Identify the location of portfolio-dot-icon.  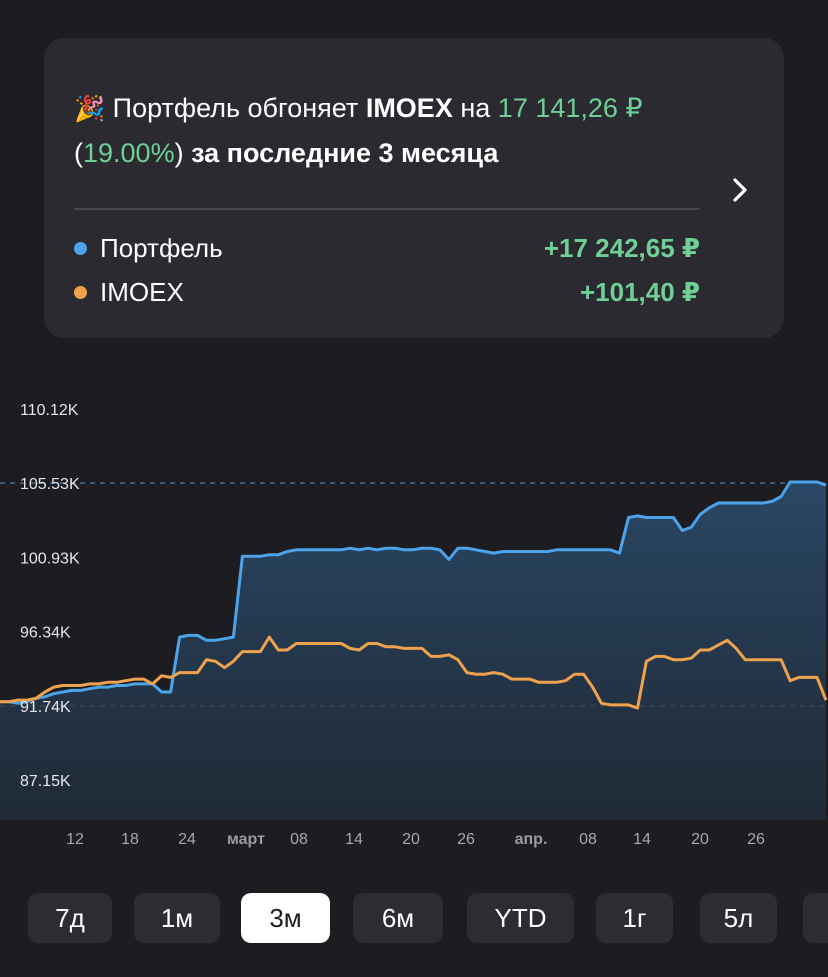
(80, 248).